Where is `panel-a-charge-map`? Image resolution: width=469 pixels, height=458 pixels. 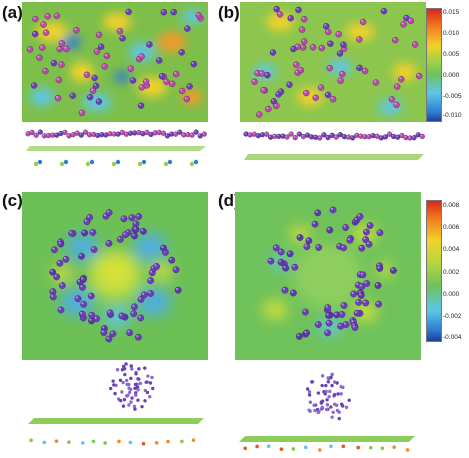 panel-a-charge-map is located at coordinates (115, 62).